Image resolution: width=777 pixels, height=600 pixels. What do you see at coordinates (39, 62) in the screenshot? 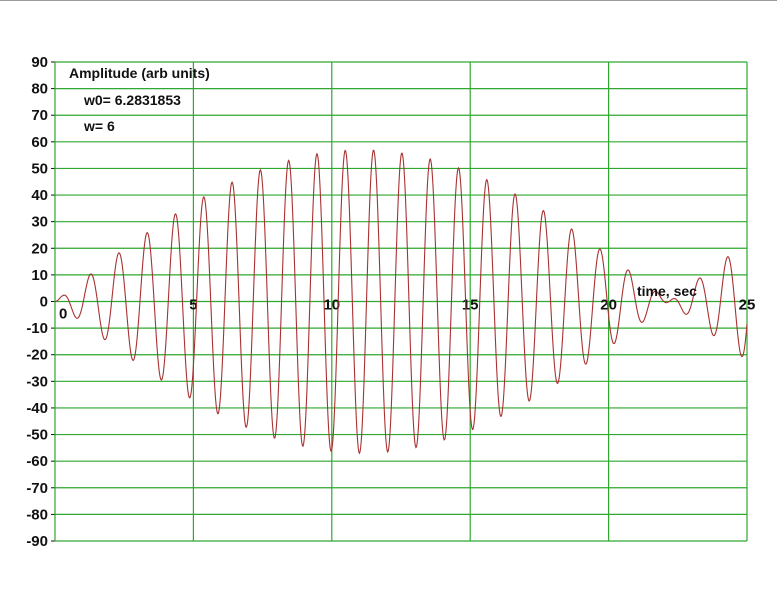
I see `y-tick-label: 90` at bounding box center [39, 62].